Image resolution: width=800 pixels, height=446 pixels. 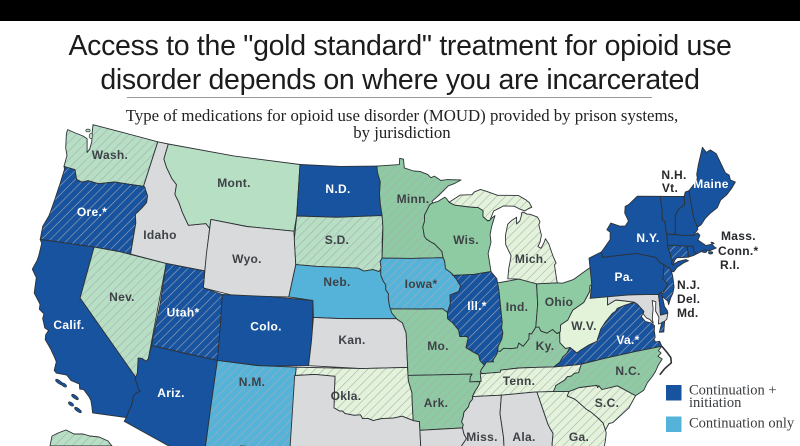 What do you see at coordinates (607, 403) in the screenshot?
I see `svg-text: S.C.` at bounding box center [607, 403].